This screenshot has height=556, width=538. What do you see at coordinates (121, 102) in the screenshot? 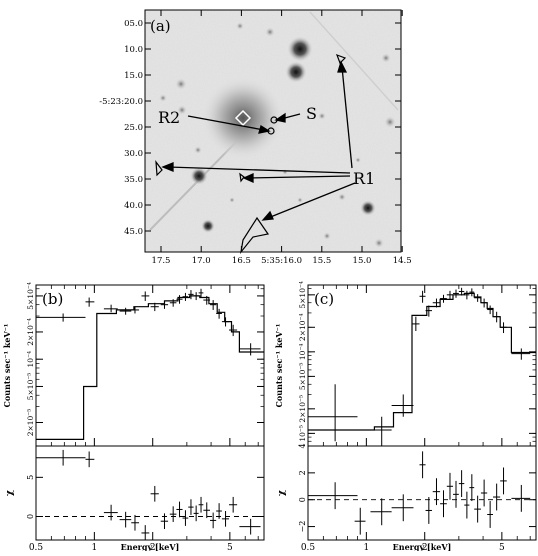
I see `dec-tick-label: -5:23:20.0` at bounding box center [121, 102].